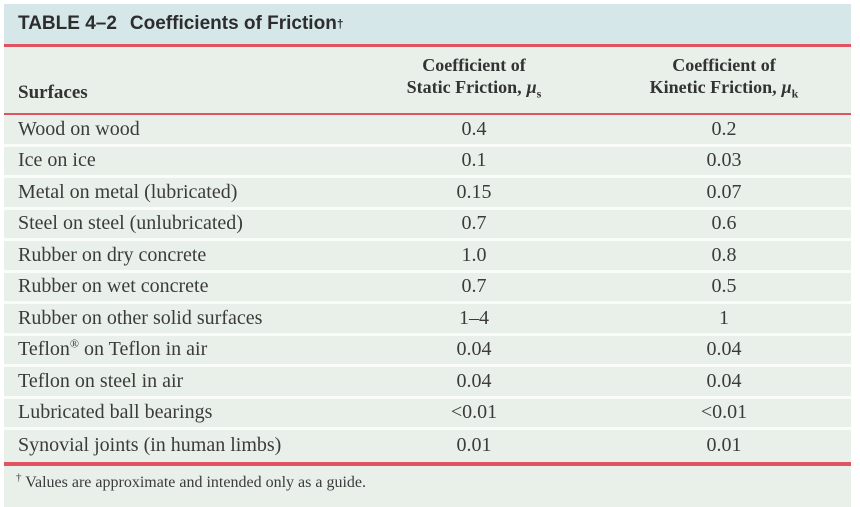  Describe the element at coordinates (427, 114) in the screenshot. I see `divider-rule-header` at that location.